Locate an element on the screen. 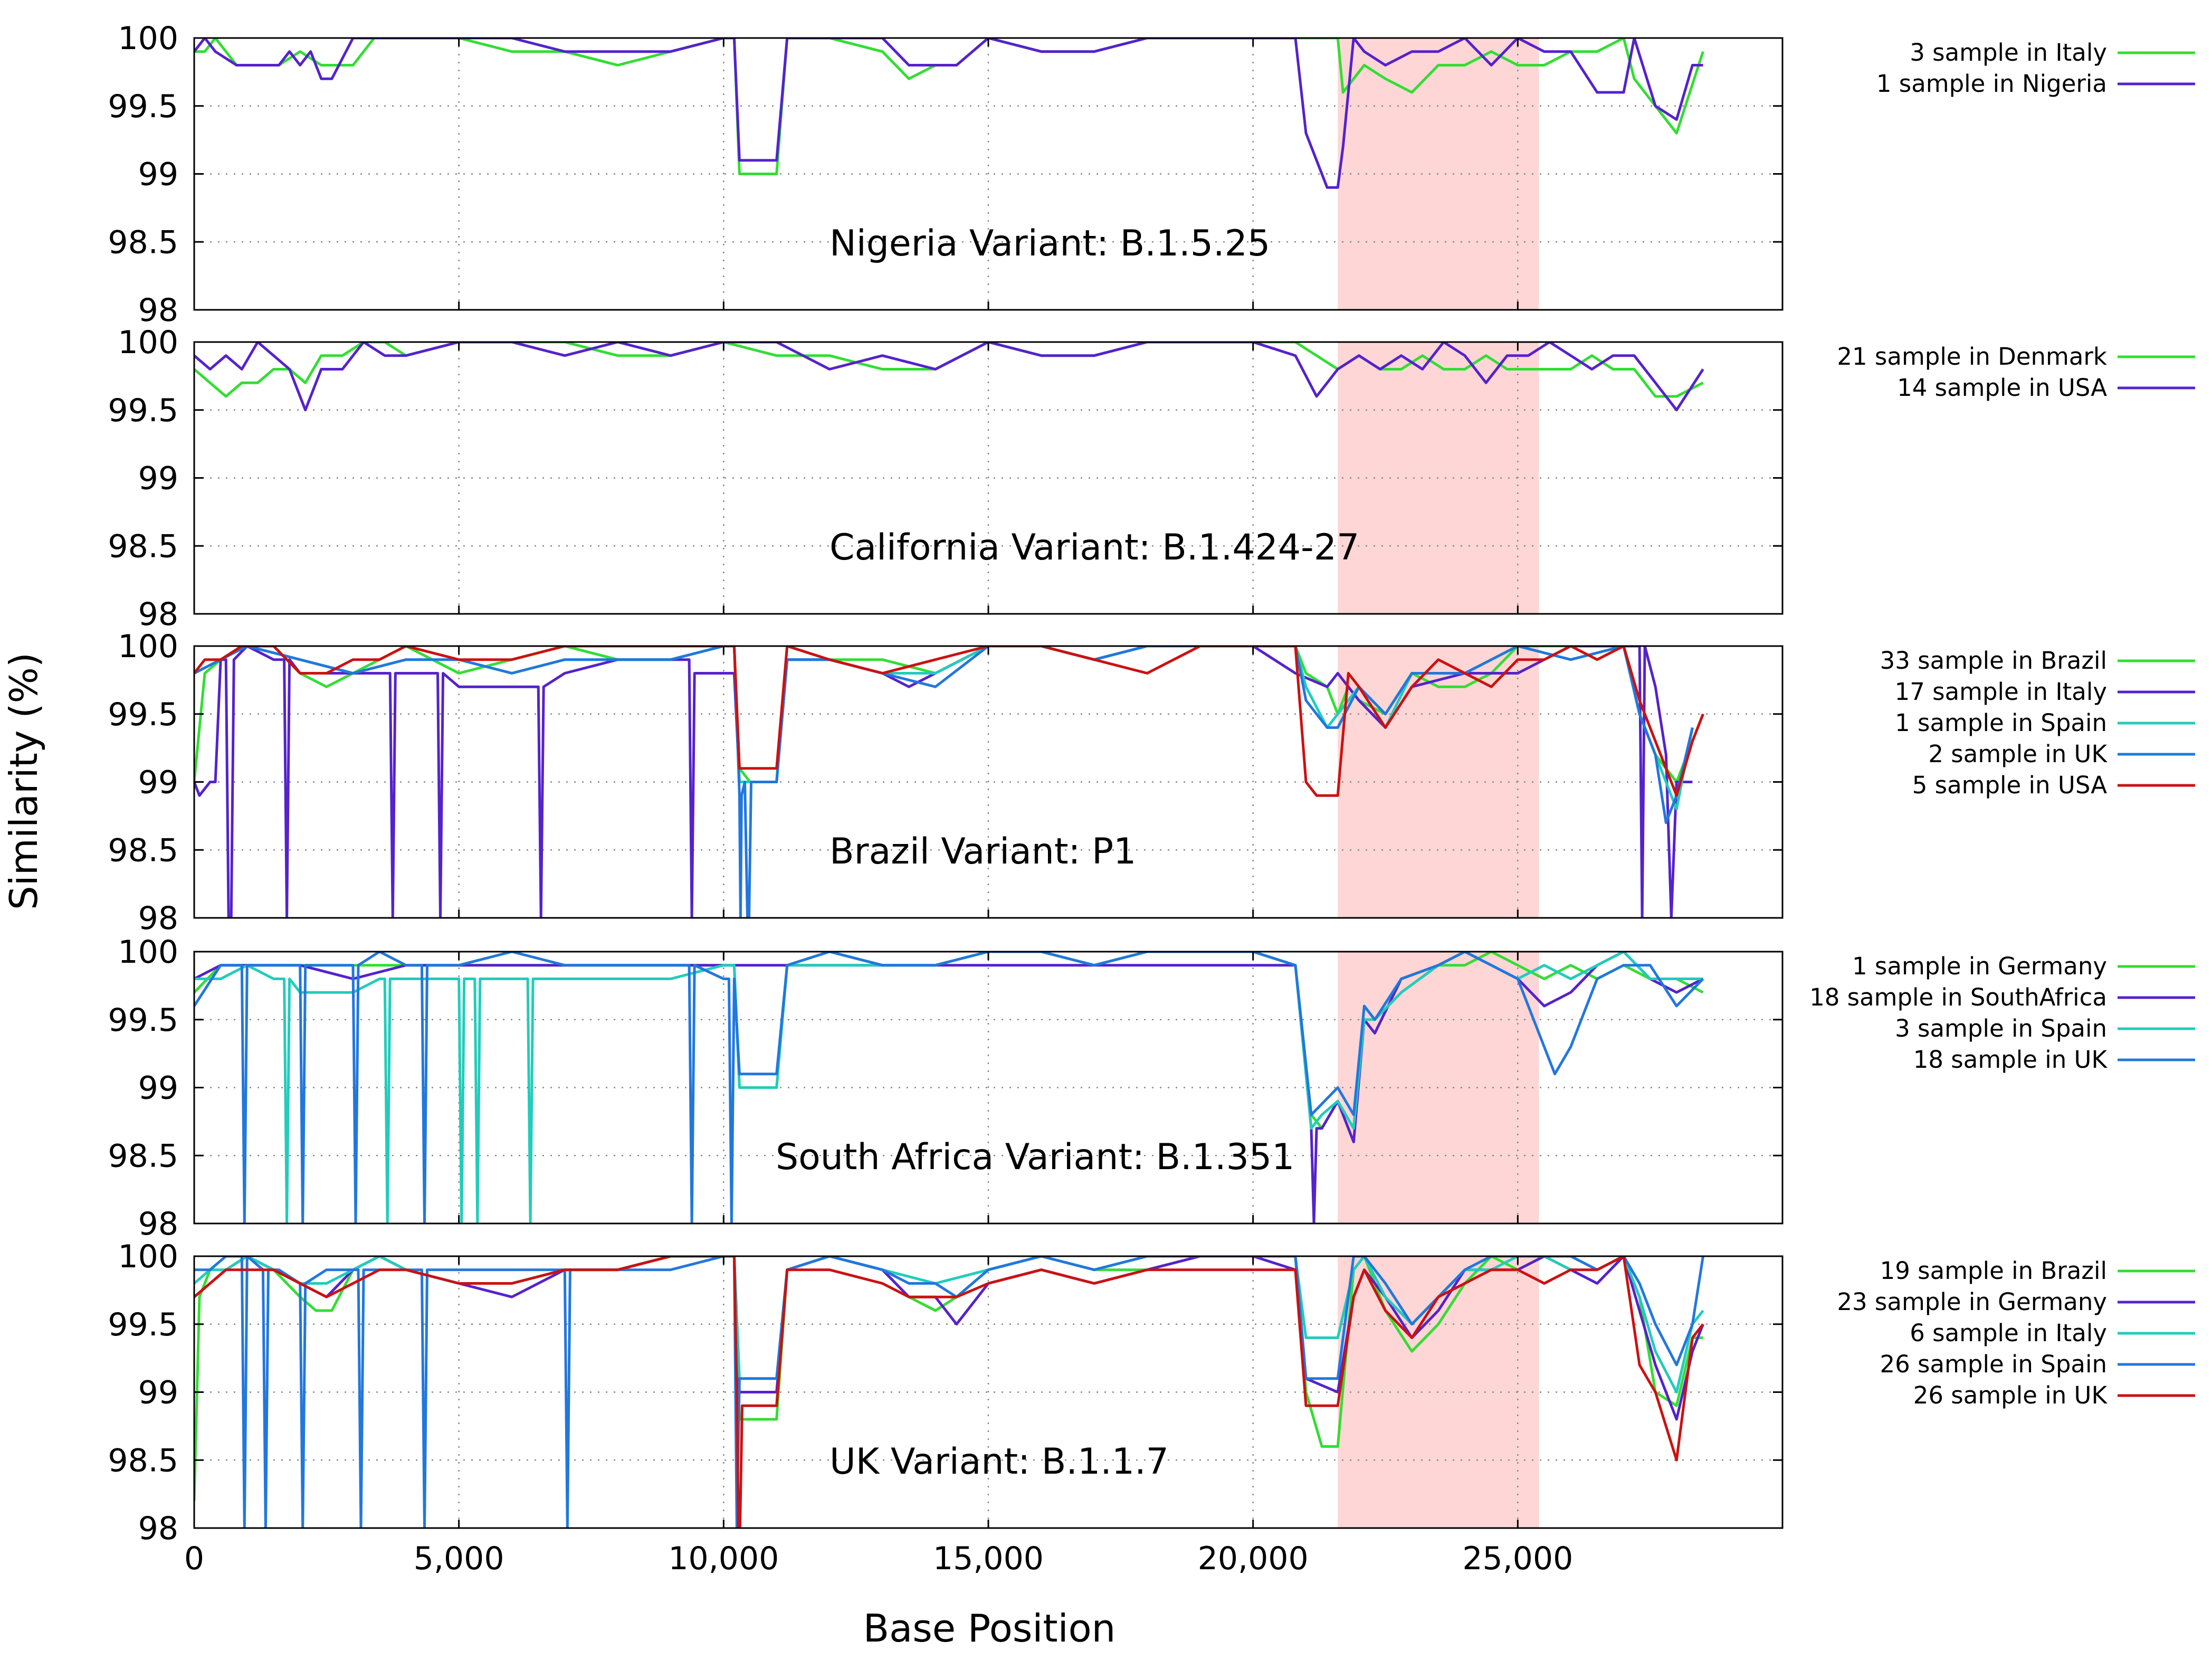 This screenshot has height=1660, width=2212. legend-label: 17 sample in Italy is located at coordinates (2001, 692).